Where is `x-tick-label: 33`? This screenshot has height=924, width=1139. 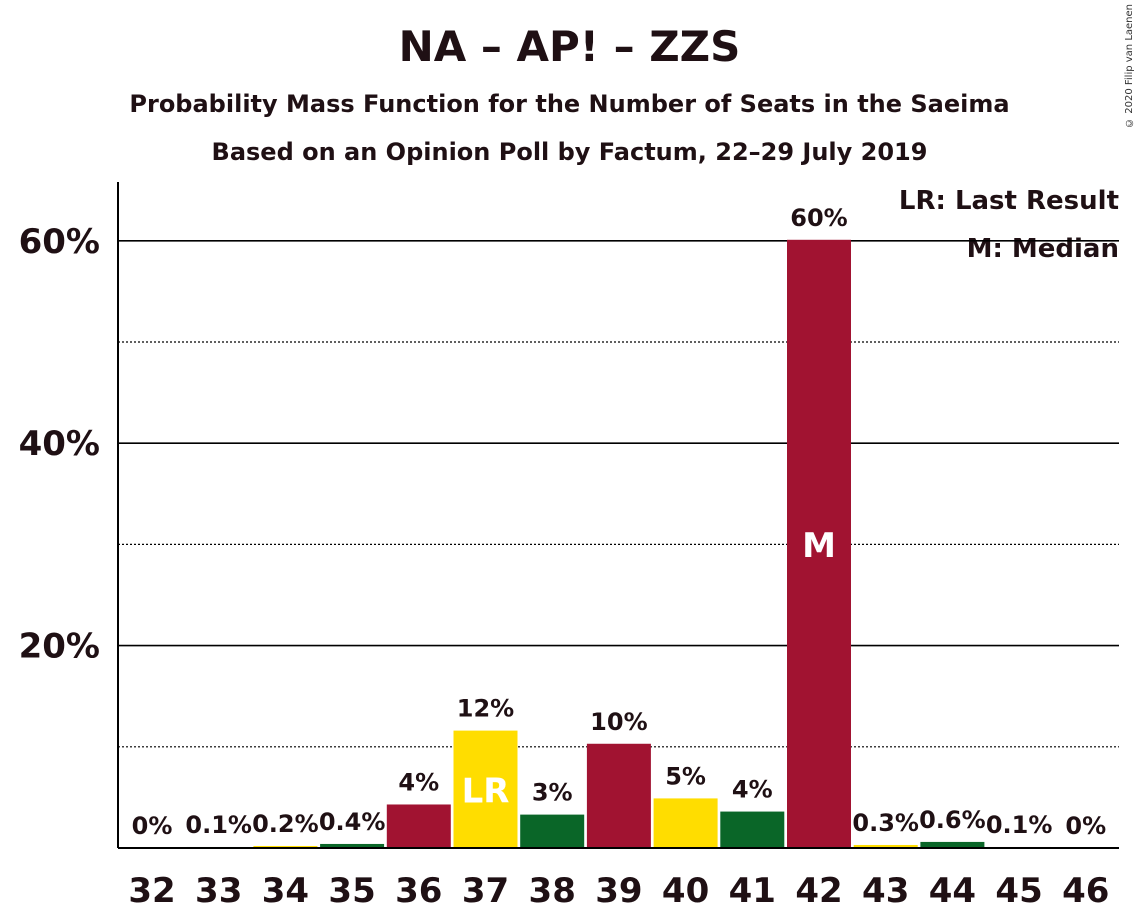 x-tick-label: 33 is located at coordinates (218, 891).